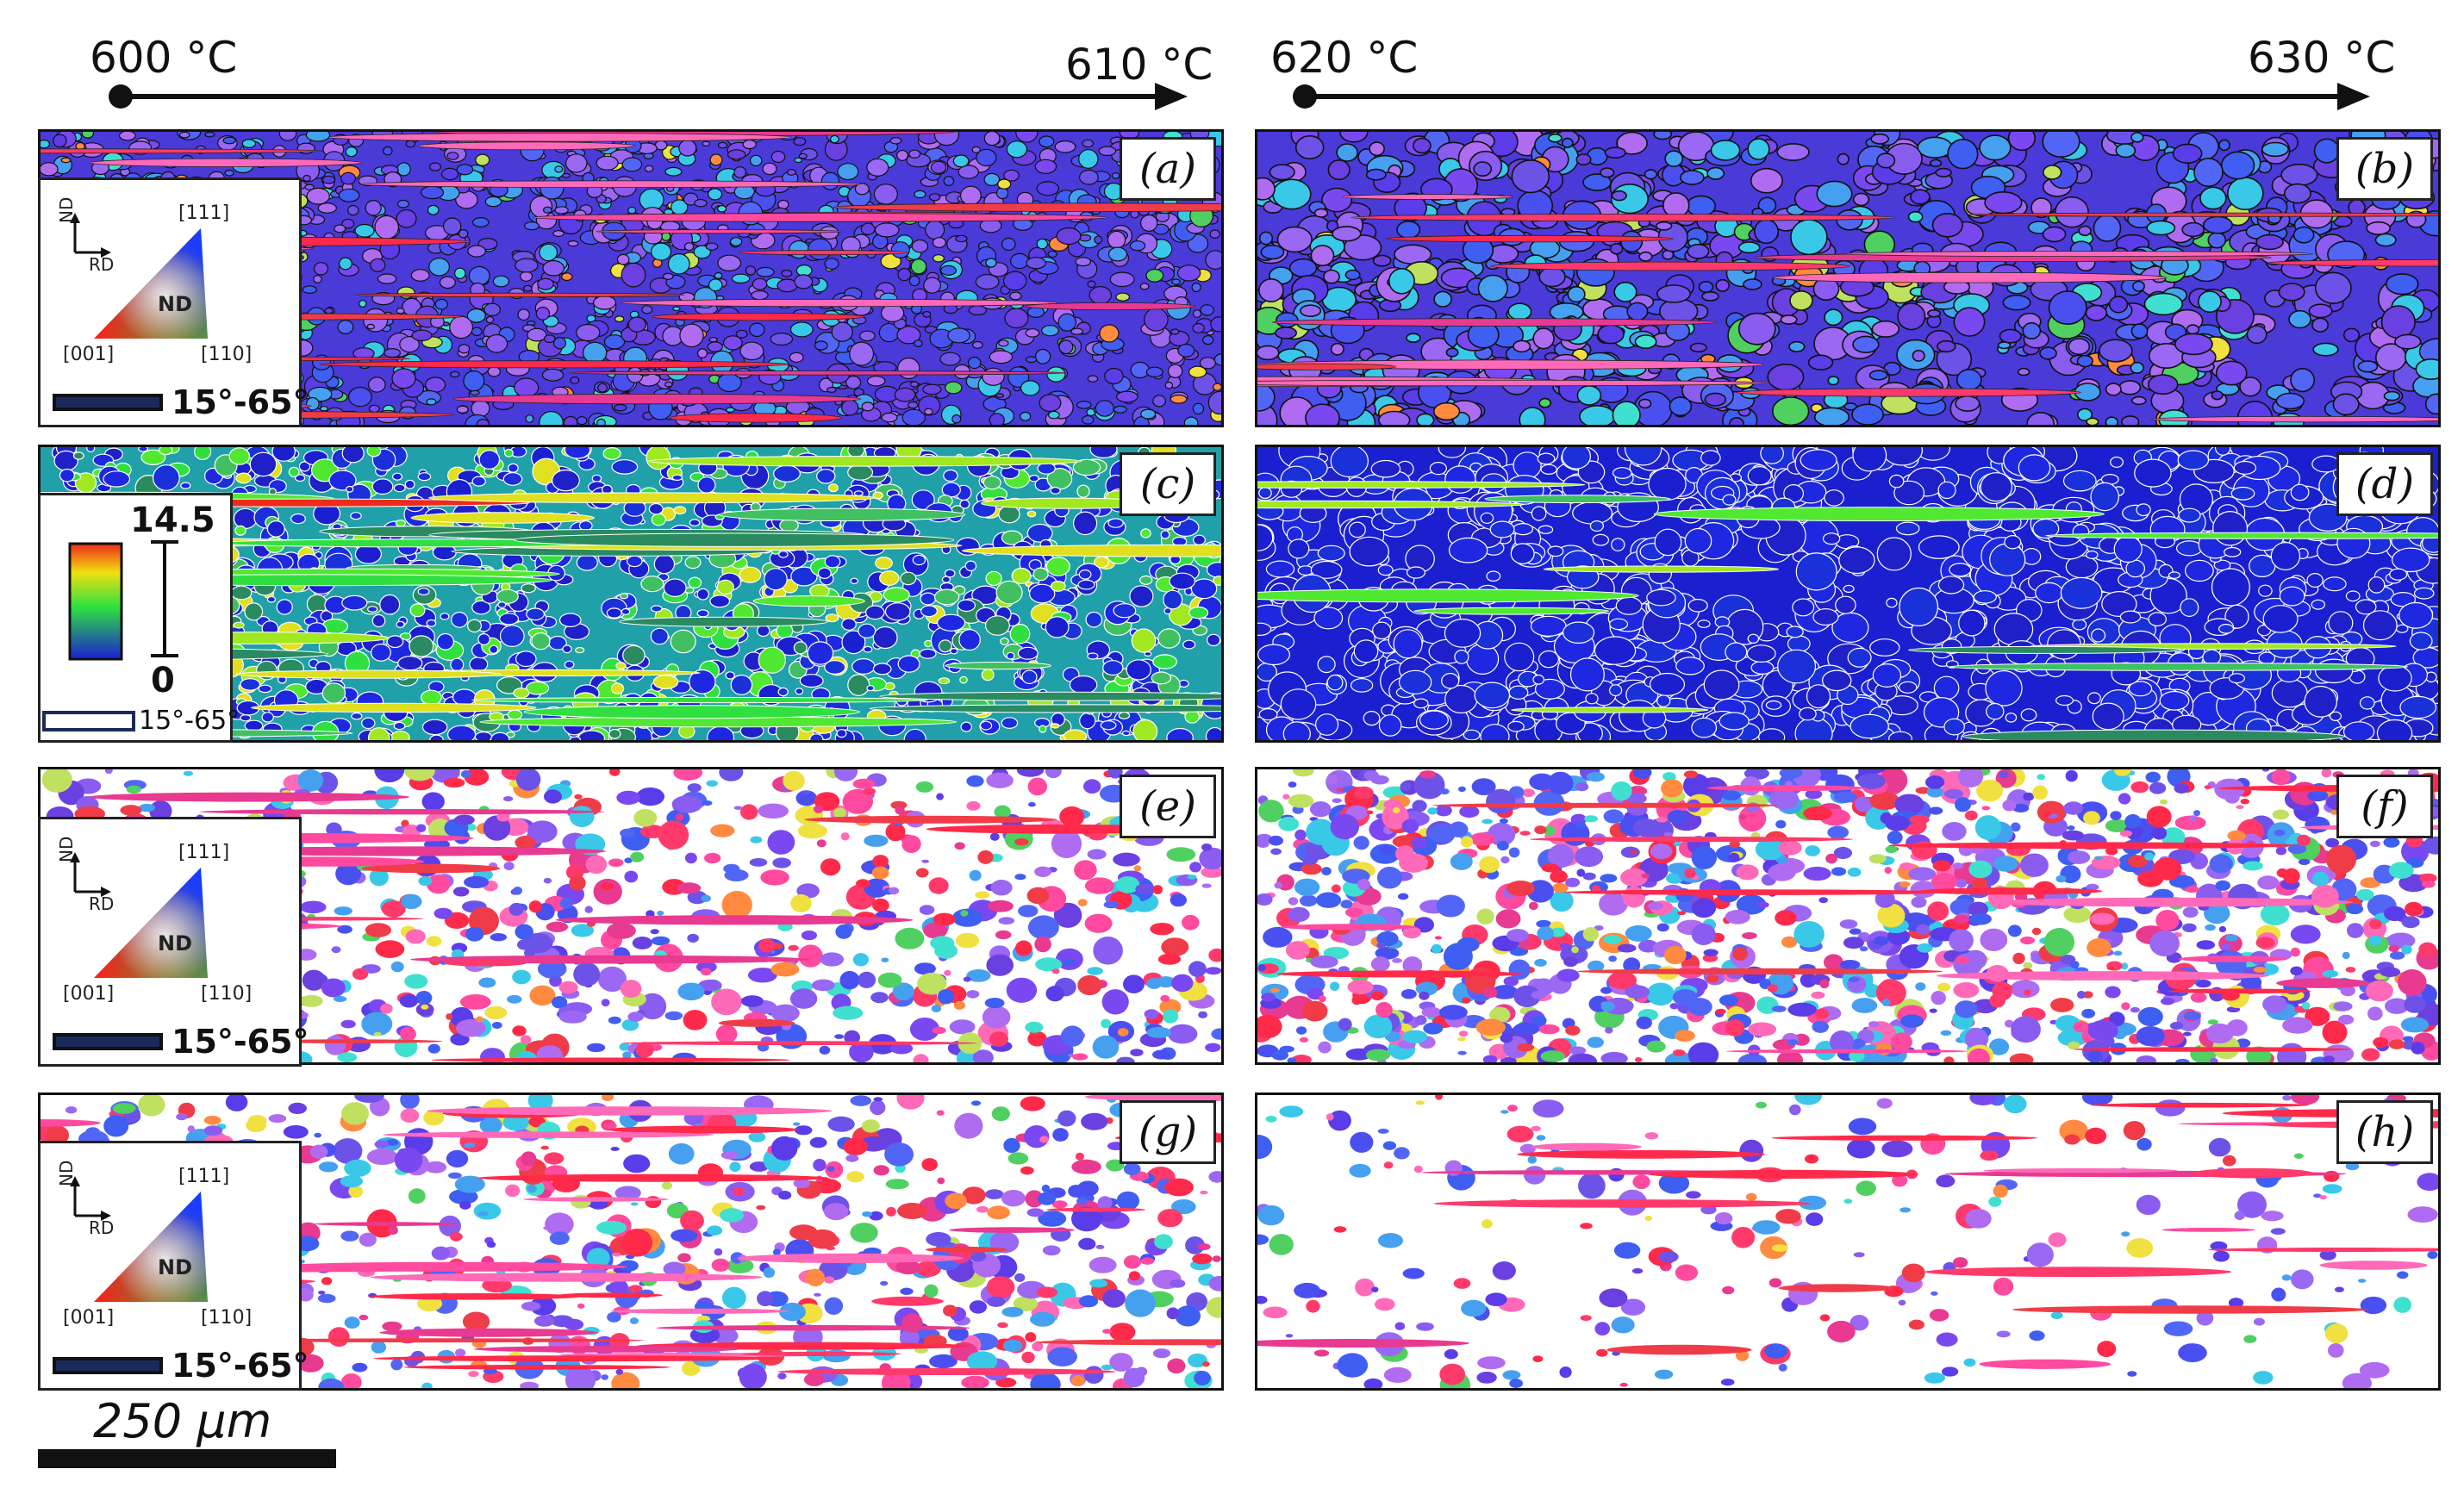 The height and width of the screenshot is (1494, 2464). Describe the element at coordinates (2384, 806) in the screenshot. I see `panel-tag: (f)` at that location.